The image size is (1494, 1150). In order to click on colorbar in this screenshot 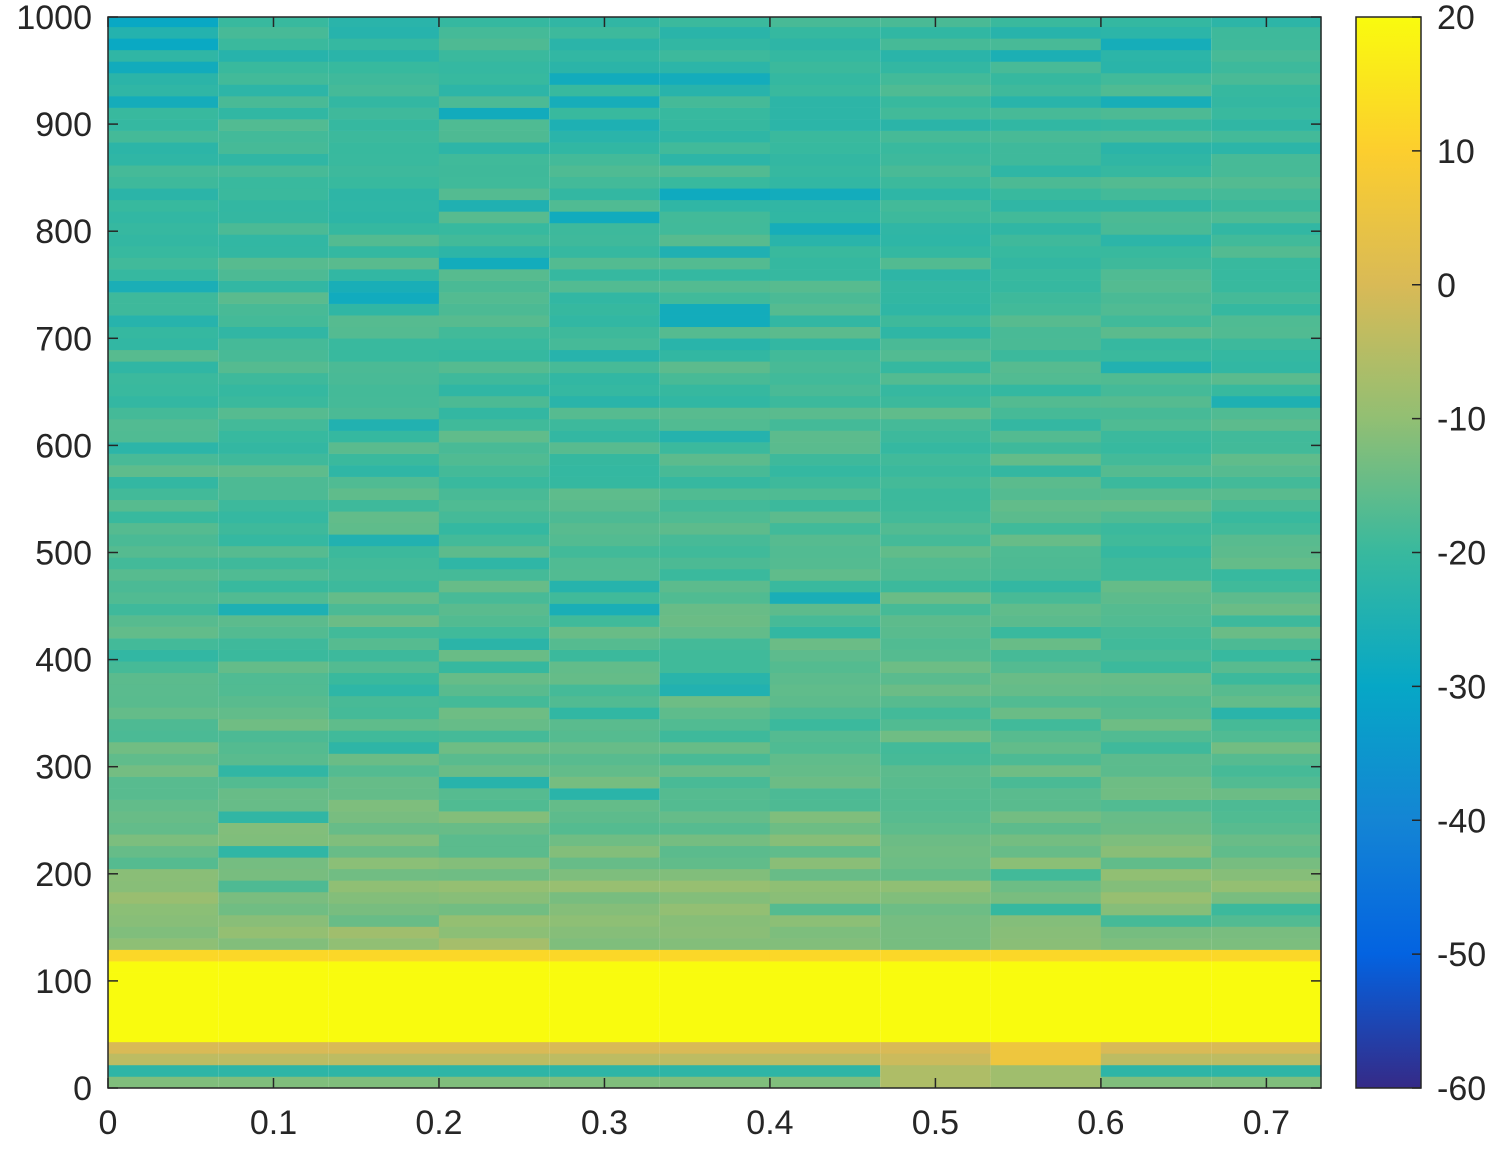, I will do `click(1388, 552)`.